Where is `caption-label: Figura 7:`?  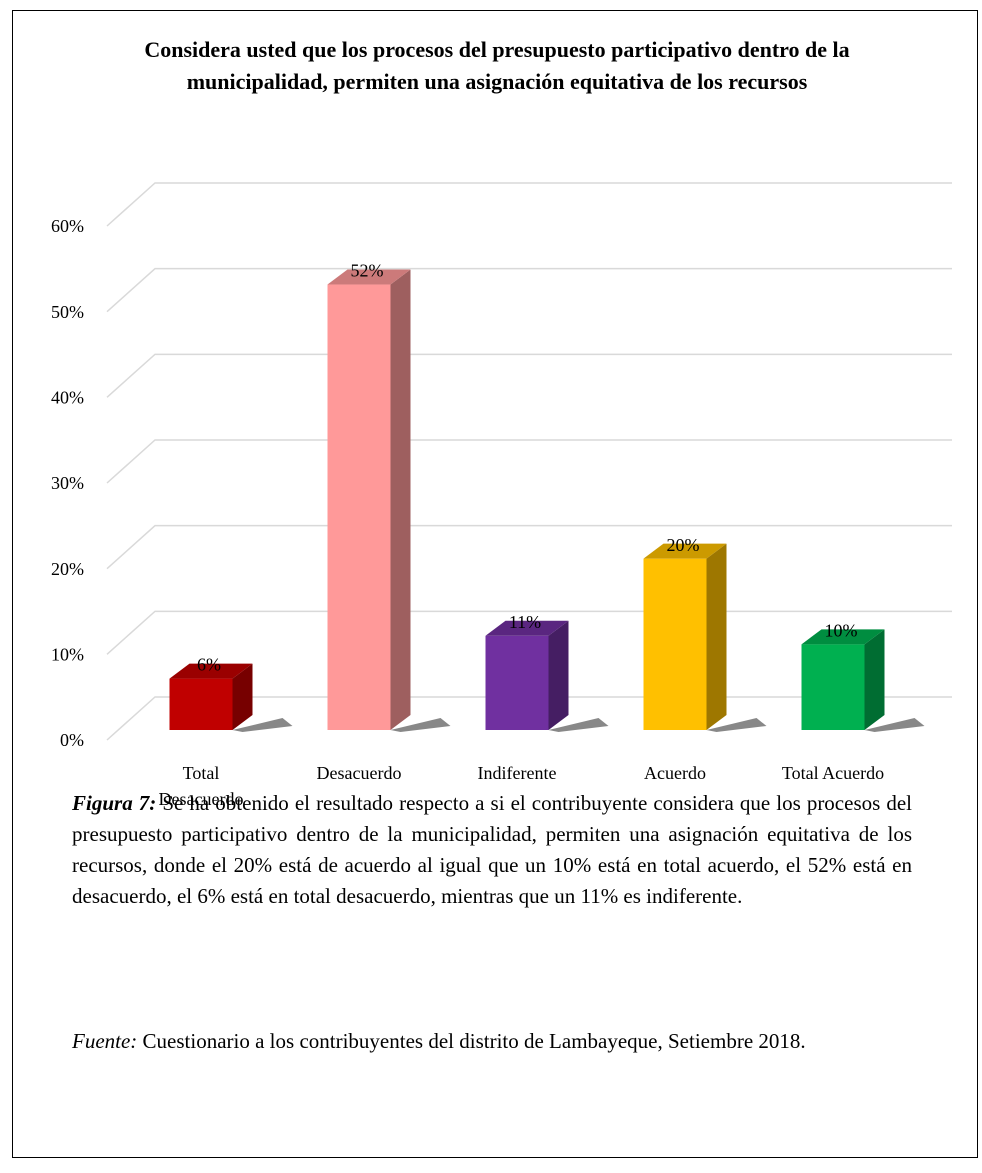 caption-label: Figura 7: is located at coordinates (114, 803).